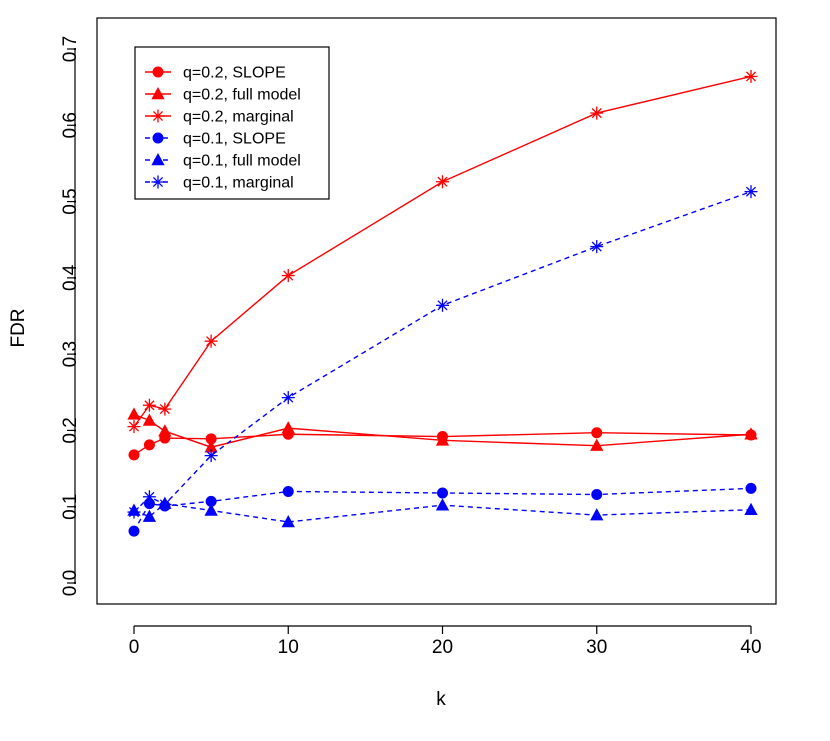 The image size is (830, 741). I want to click on legend-item: q=0.1, SLOPE, so click(215, 139).